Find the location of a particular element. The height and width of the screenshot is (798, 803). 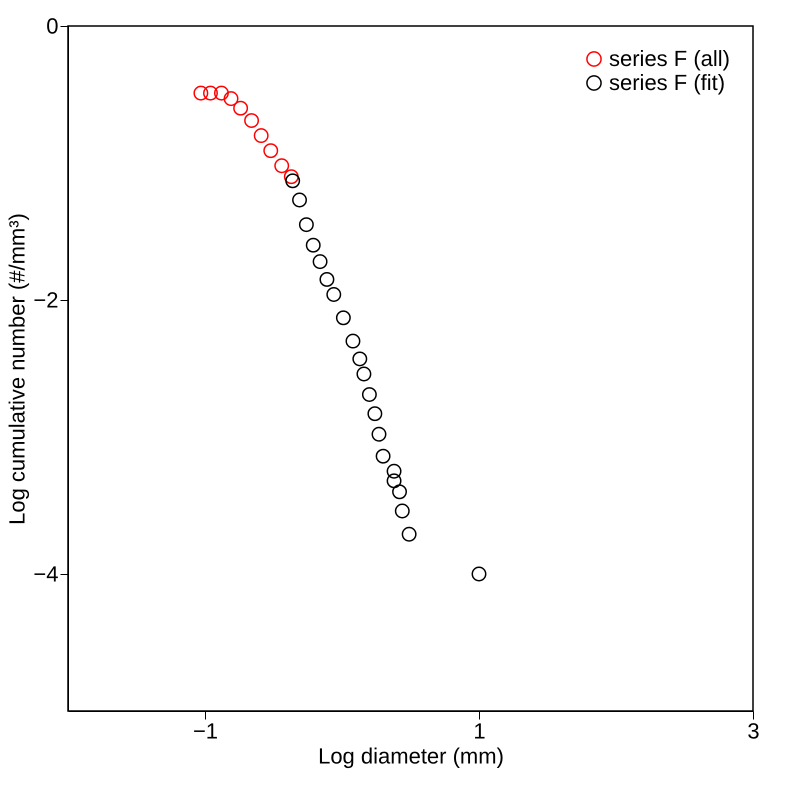

x-tick-label: 3 is located at coordinates (753, 731).